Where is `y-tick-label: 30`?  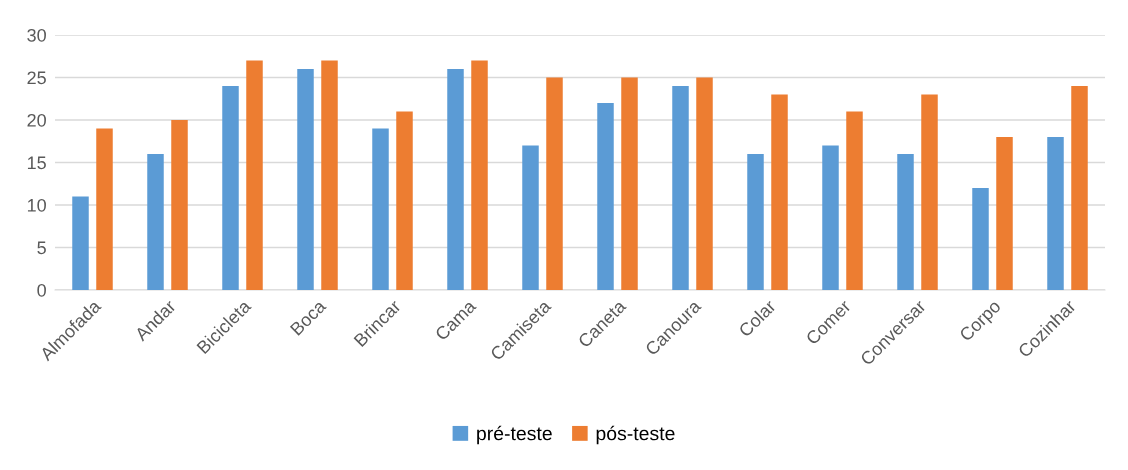 y-tick-label: 30 is located at coordinates (36, 35).